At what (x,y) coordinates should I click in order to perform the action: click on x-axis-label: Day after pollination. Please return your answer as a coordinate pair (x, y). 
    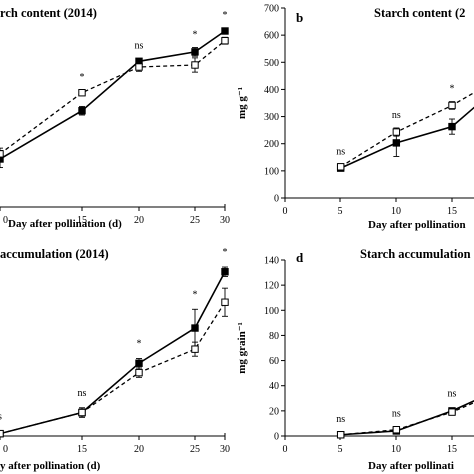
    Looking at the image, I should click on (417, 225).